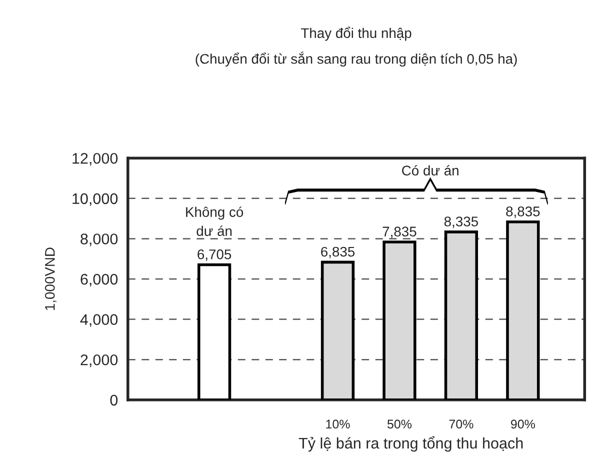 This screenshot has width=609, height=465. I want to click on data-label: 6,705, so click(215, 255).